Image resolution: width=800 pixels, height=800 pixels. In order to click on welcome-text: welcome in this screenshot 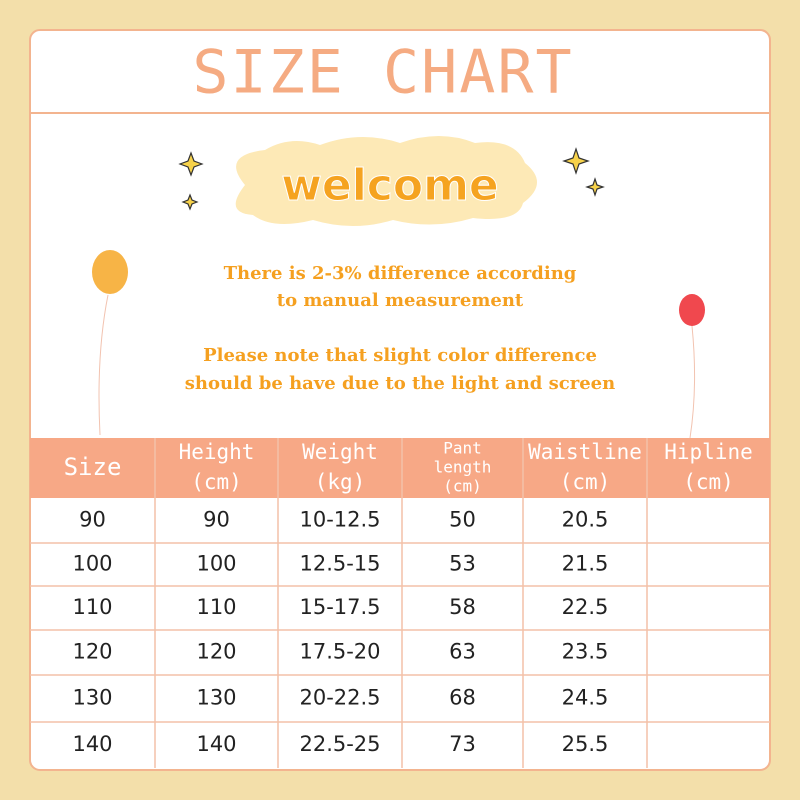, I will do `click(390, 185)`.